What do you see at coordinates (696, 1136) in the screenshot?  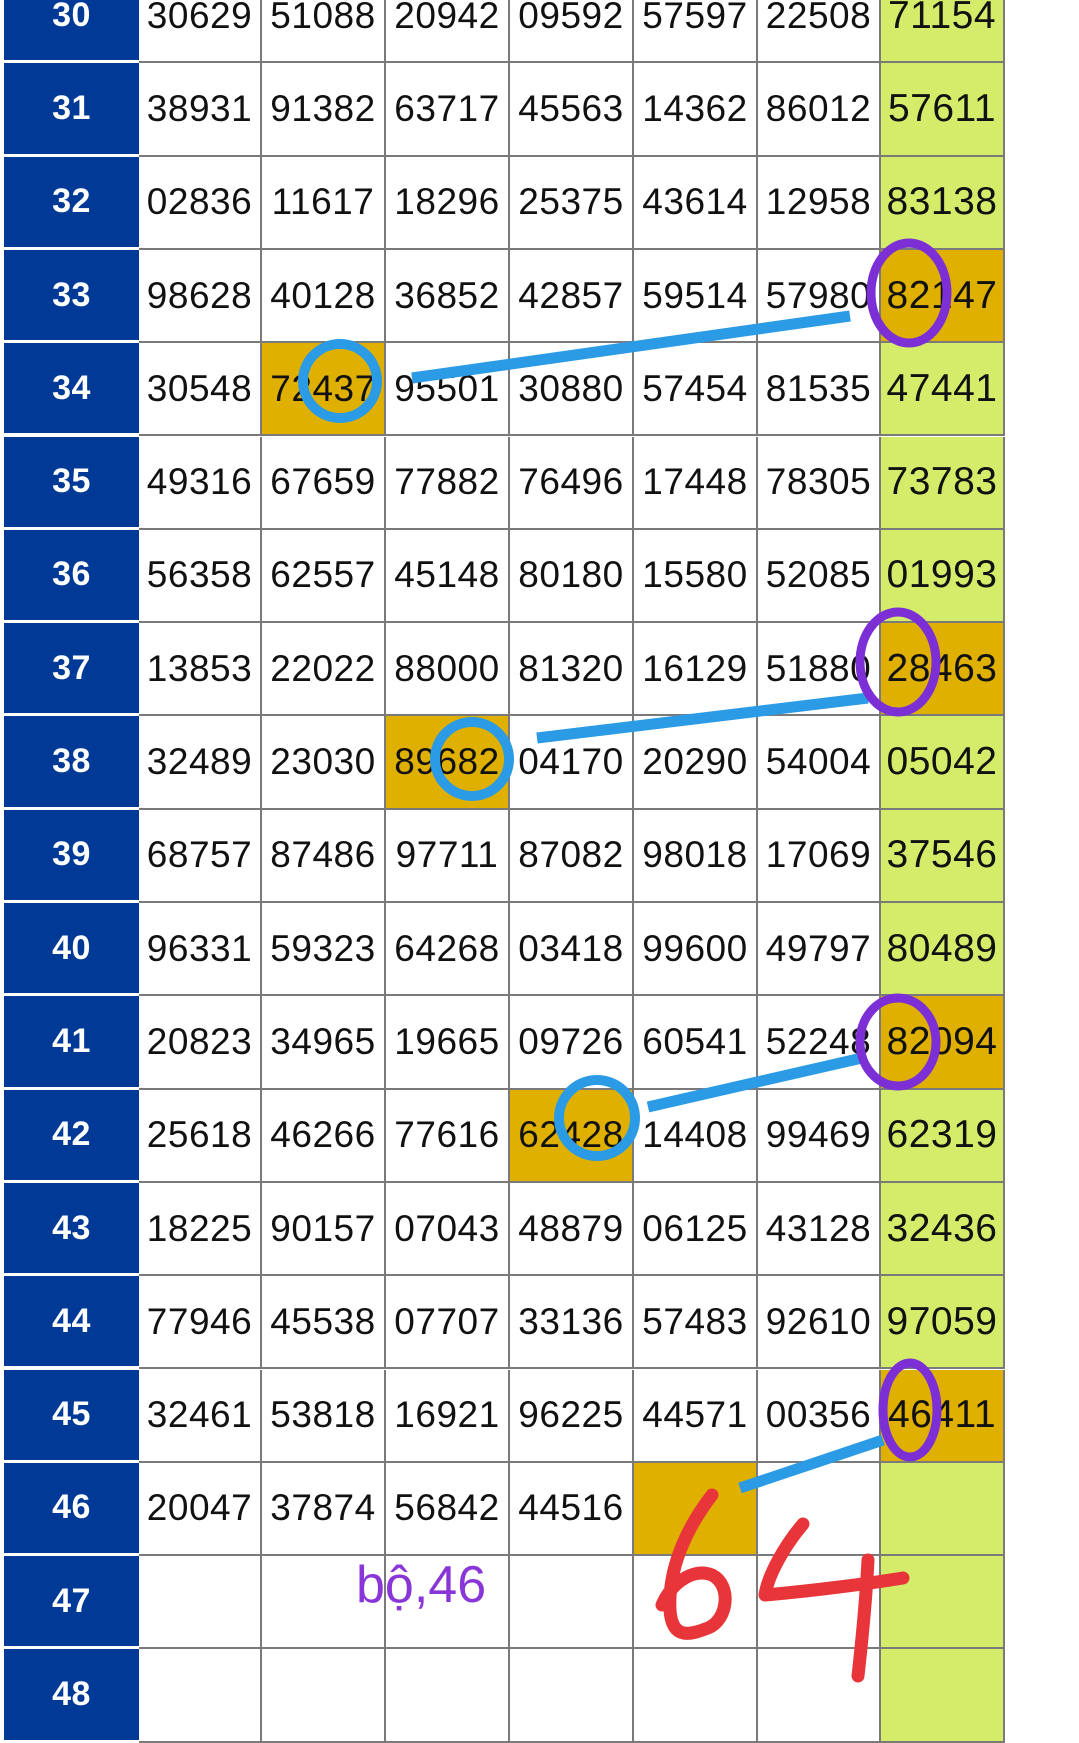 I see `result-cell: 14408` at bounding box center [696, 1136].